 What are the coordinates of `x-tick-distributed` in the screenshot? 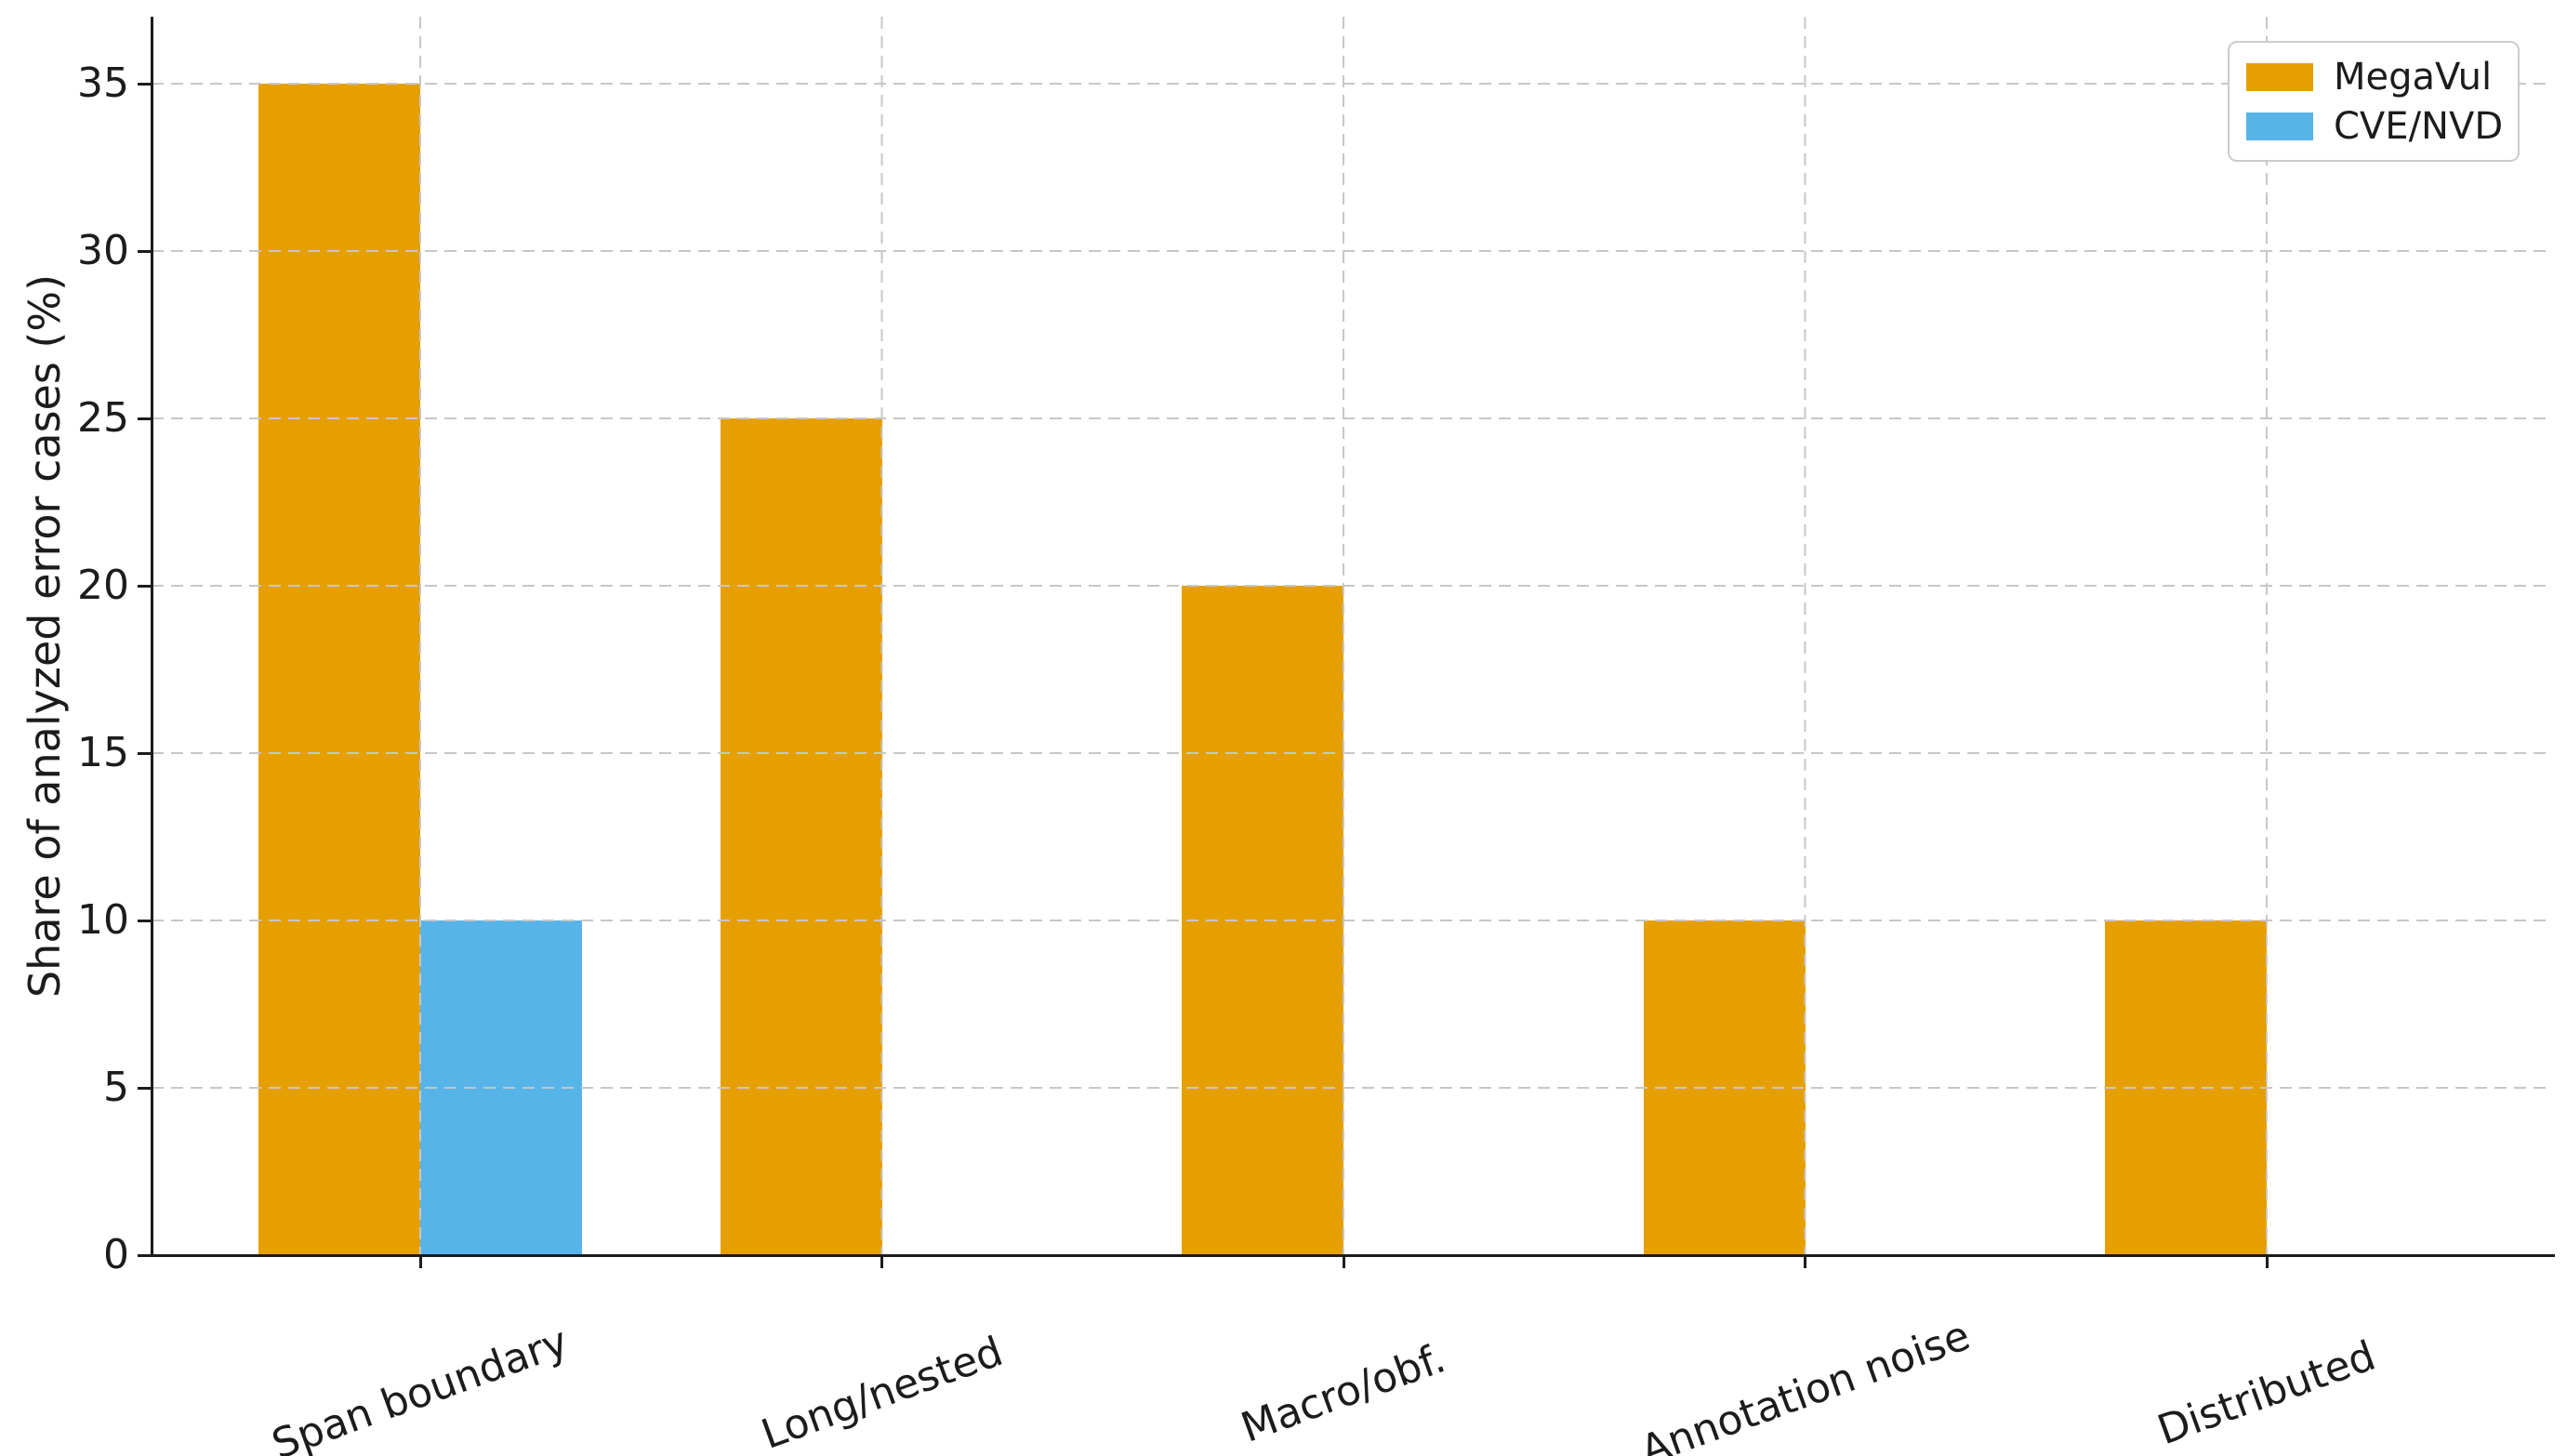 It's located at (2267, 1261).